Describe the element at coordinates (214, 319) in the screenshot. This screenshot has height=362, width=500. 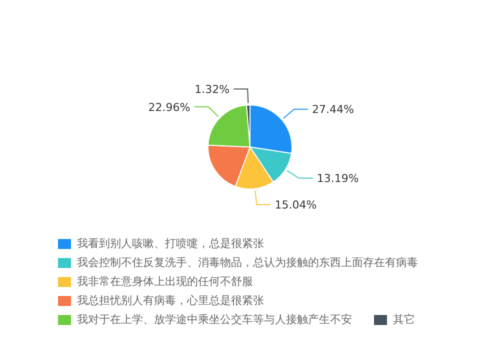
I see `legend-label: 我对于在上学、放学途中乘坐公交车等与人接触产生不安` at that location.